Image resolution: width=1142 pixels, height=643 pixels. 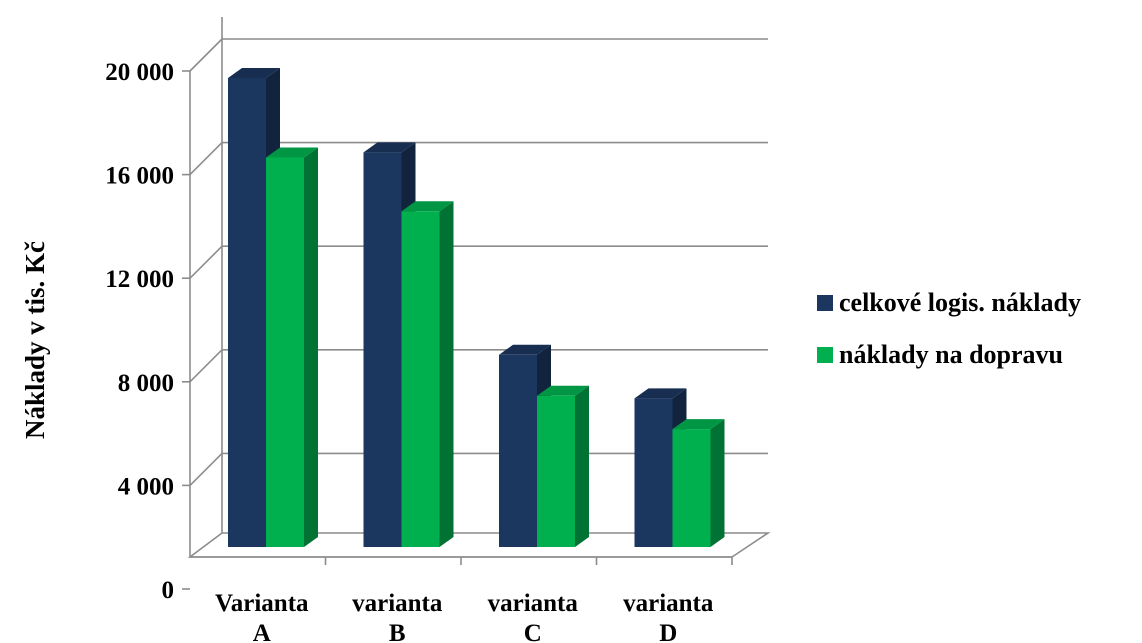 I want to click on y-tick-label: 16 000, so click(x=139, y=176).